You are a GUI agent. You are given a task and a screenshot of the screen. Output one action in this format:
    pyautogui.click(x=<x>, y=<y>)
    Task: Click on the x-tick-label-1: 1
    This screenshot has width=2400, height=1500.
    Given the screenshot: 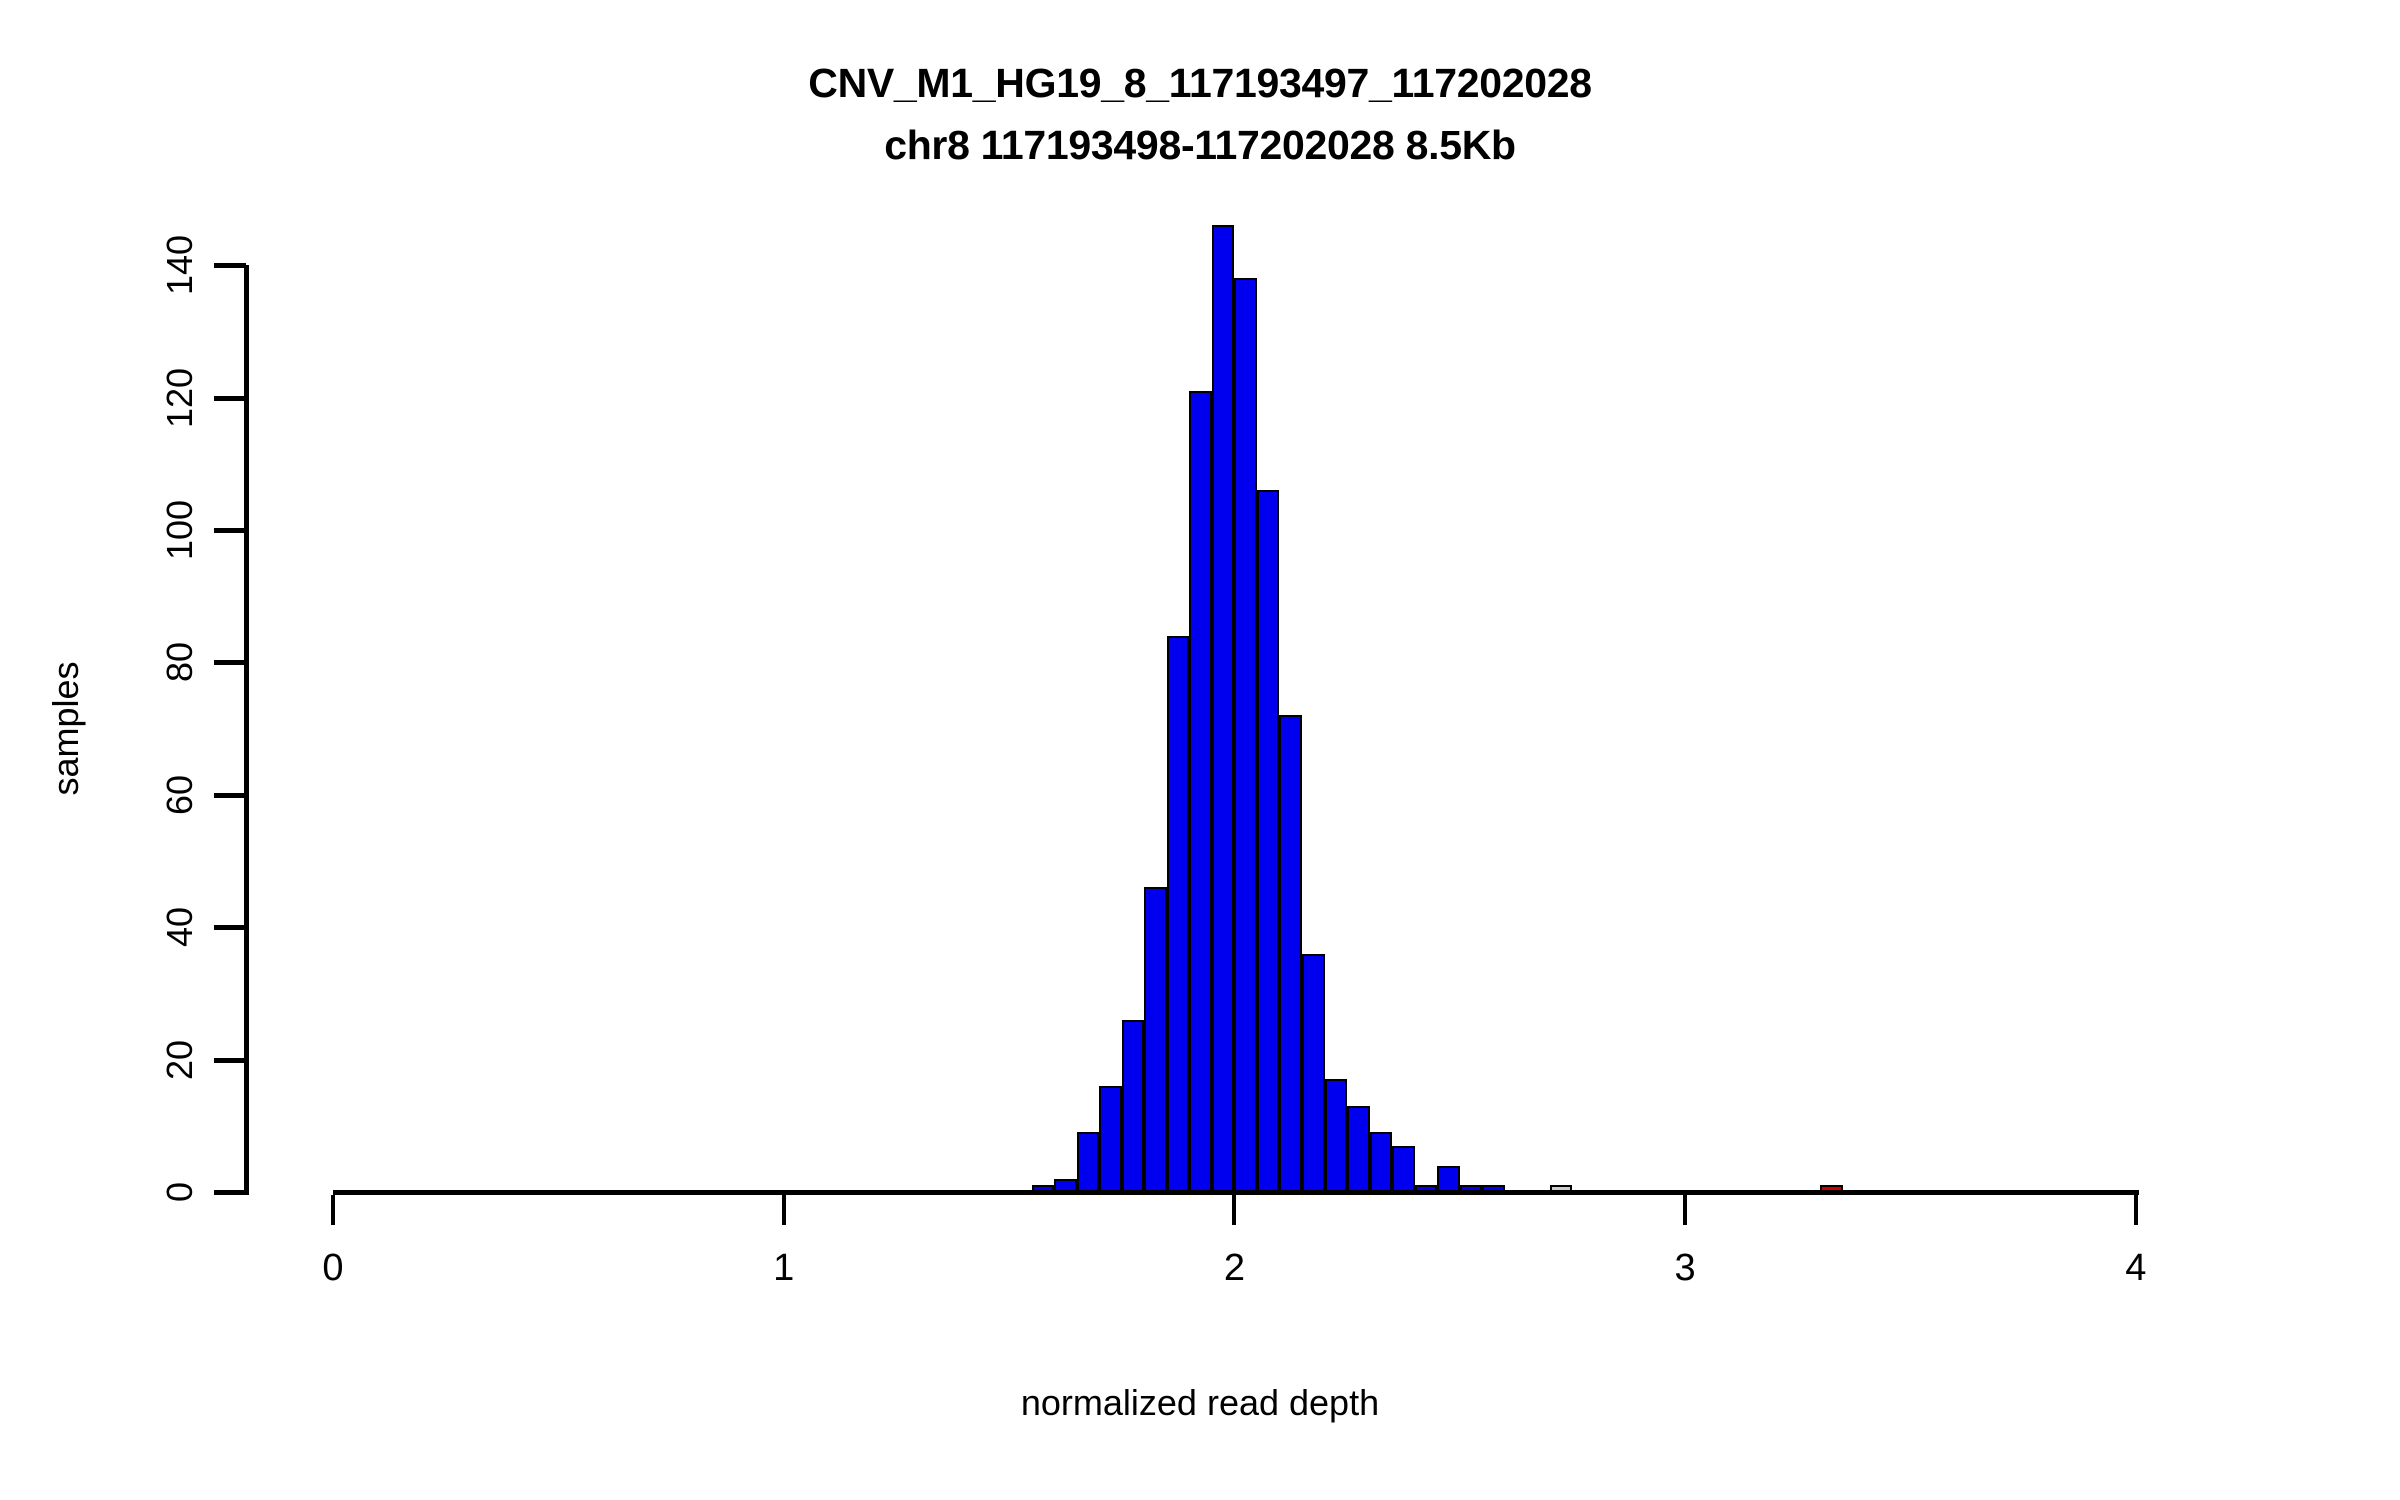 What is the action you would take?
    pyautogui.click(x=784, y=1268)
    